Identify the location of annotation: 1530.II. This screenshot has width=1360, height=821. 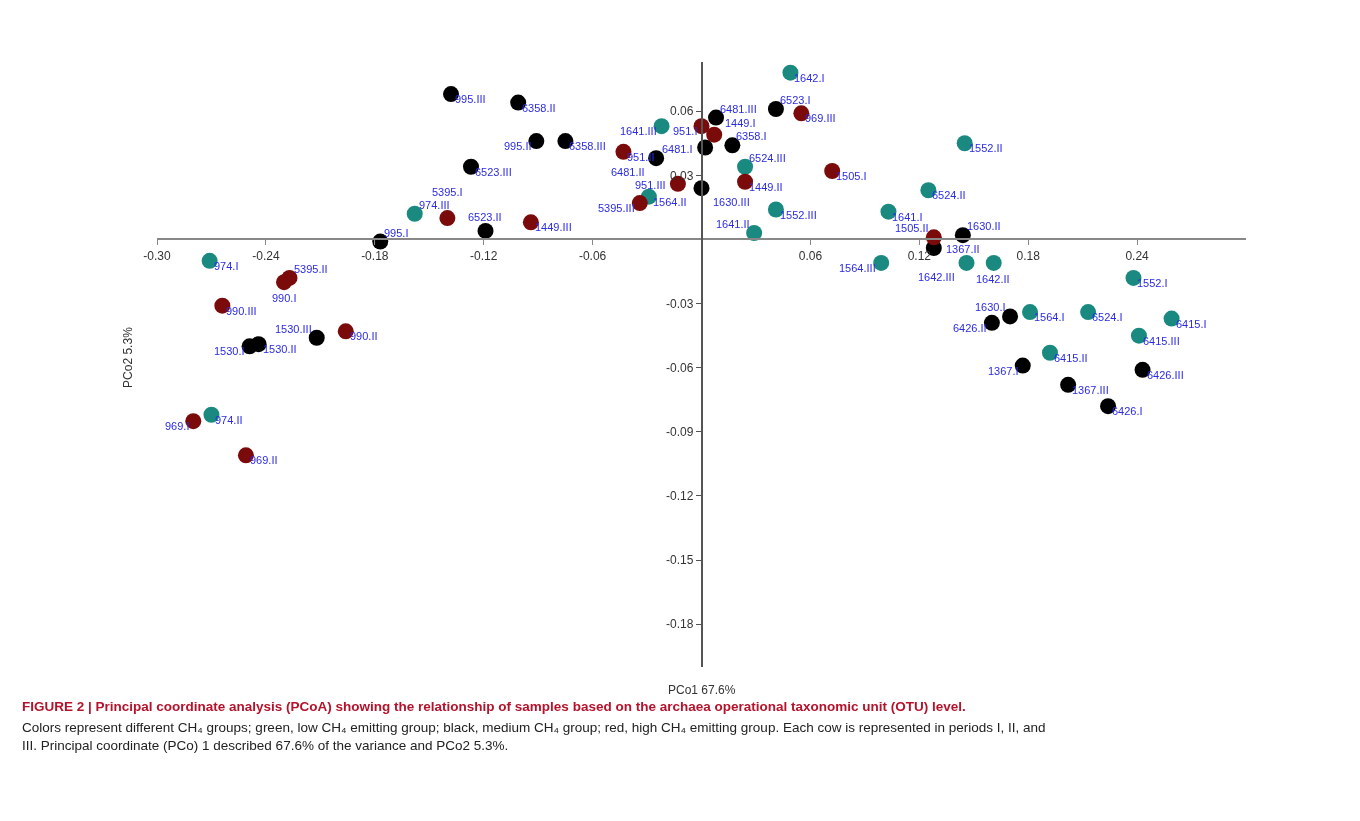
(280, 349).